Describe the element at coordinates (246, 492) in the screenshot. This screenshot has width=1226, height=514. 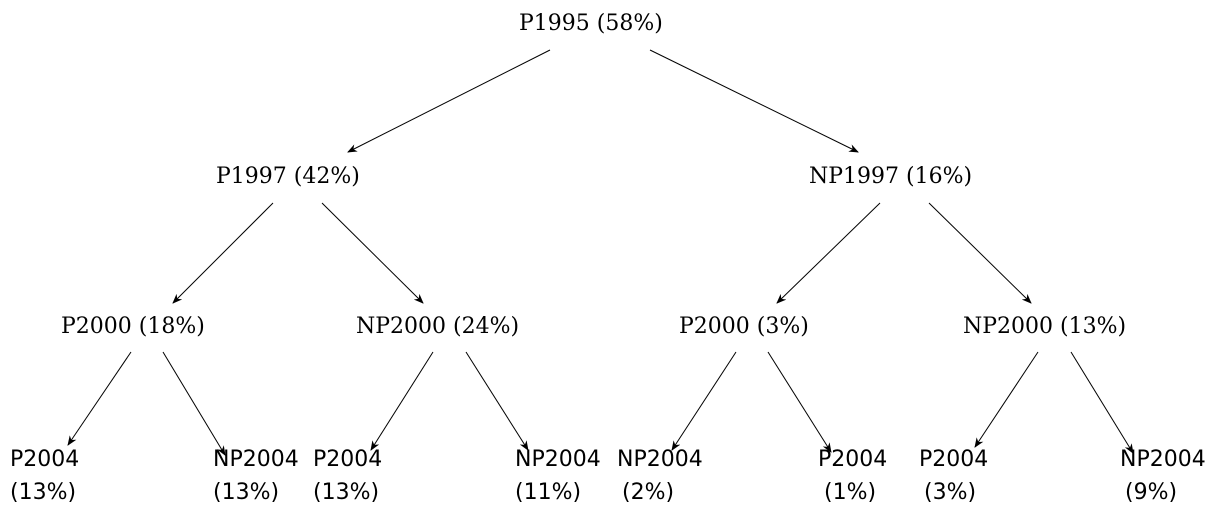
I see `leaf-2-pct: (13%)` at that location.